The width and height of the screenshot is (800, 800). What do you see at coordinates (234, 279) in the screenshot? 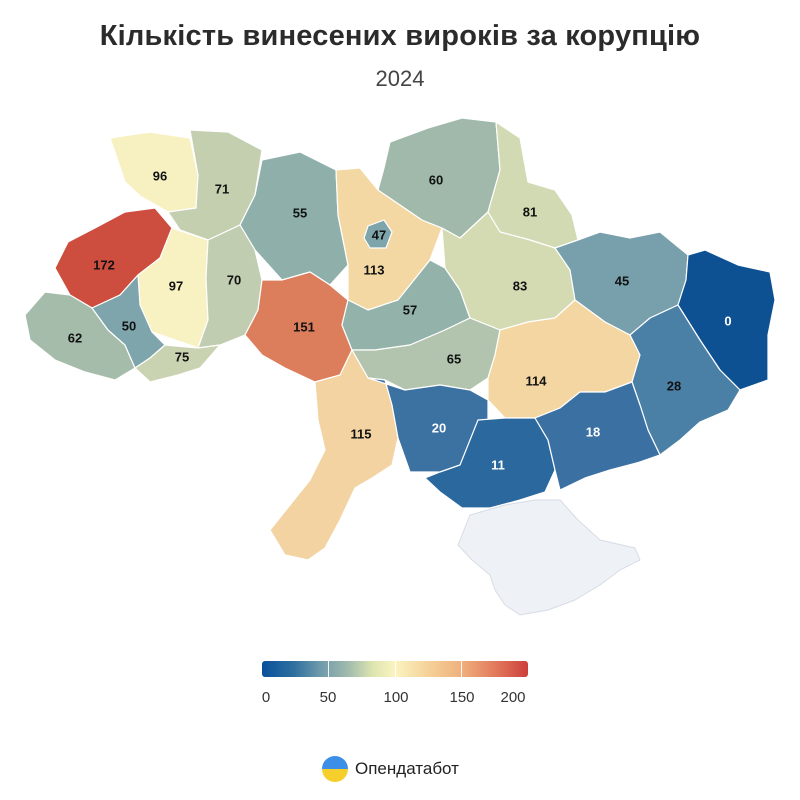
I see `label-khmelnytskyi: 70` at bounding box center [234, 279].